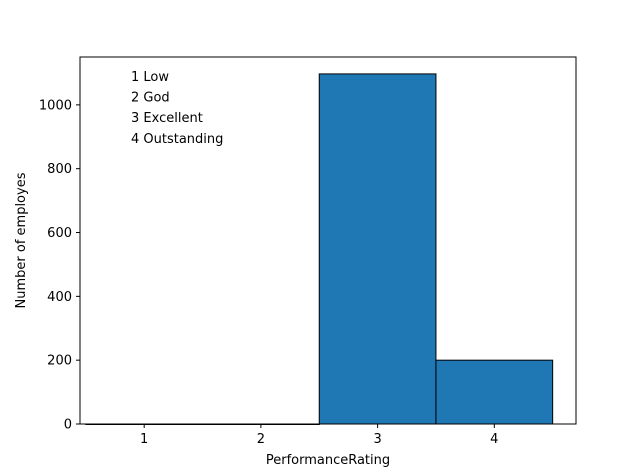  What do you see at coordinates (377, 439) in the screenshot?
I see `x-tick-label: 3` at bounding box center [377, 439].